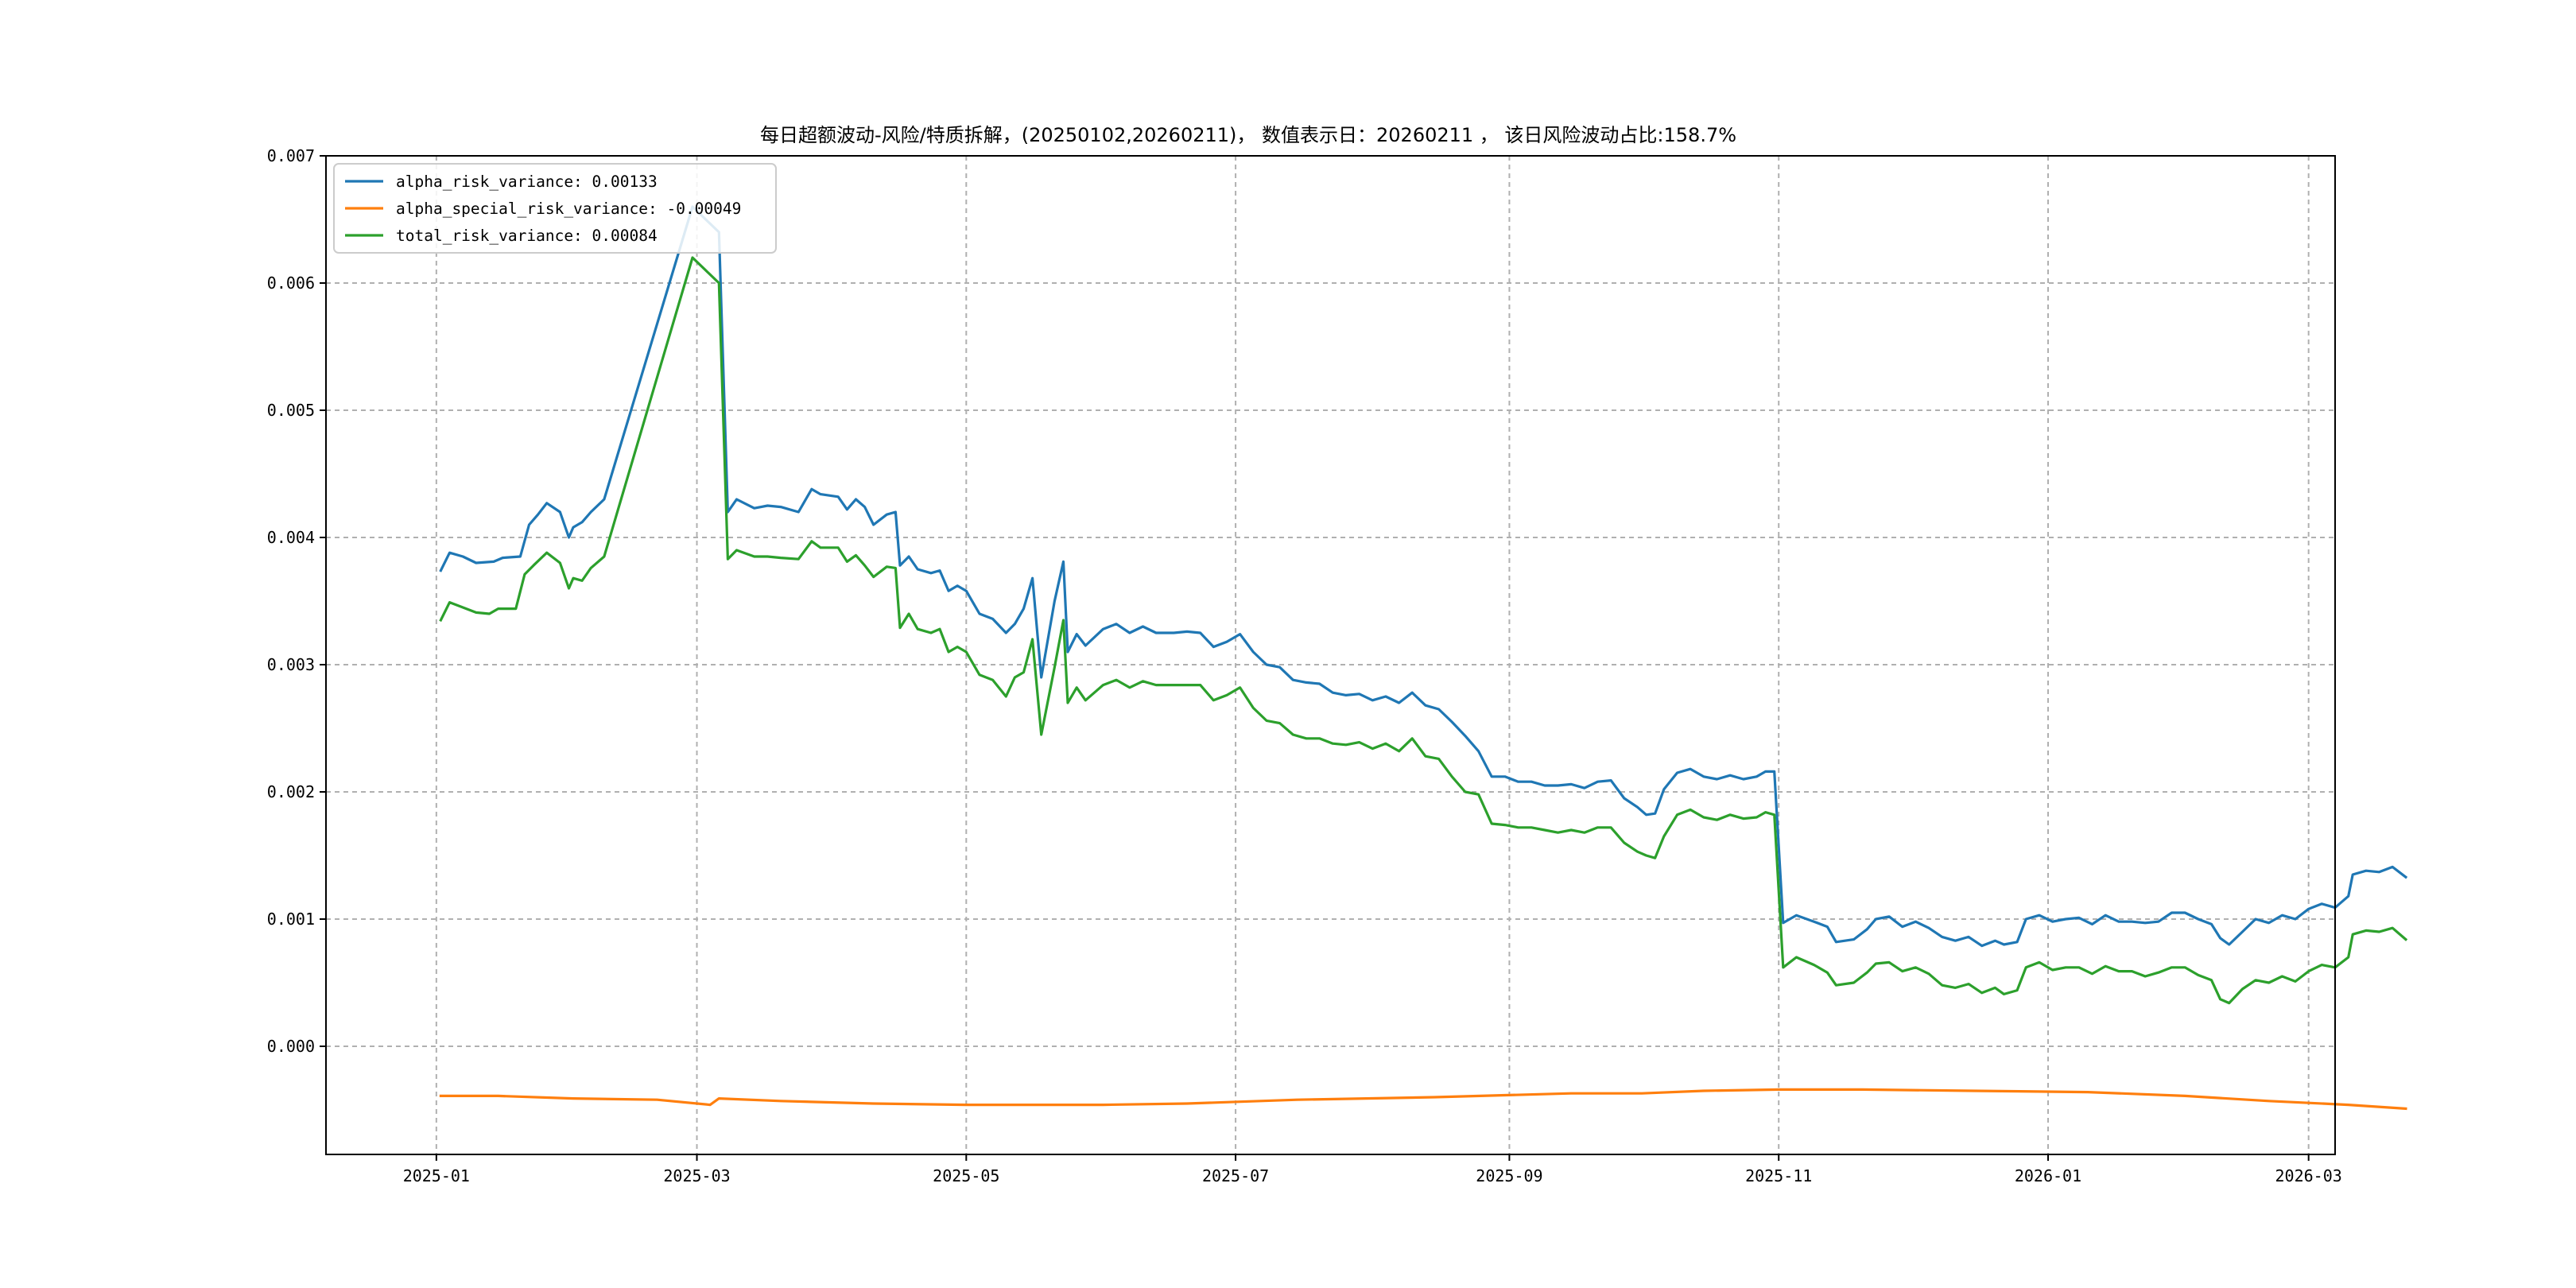 The height and width of the screenshot is (1288, 2576). What do you see at coordinates (1509, 1175) in the screenshot?
I see `x-tick-label: 2025-09` at bounding box center [1509, 1175].